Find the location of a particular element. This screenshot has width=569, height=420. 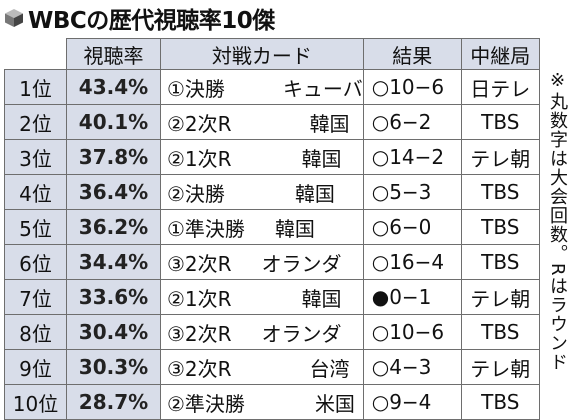

table-row: 2位 40.1% ②2次R 韓国 ○6−2 TBS is located at coordinates (272, 122).